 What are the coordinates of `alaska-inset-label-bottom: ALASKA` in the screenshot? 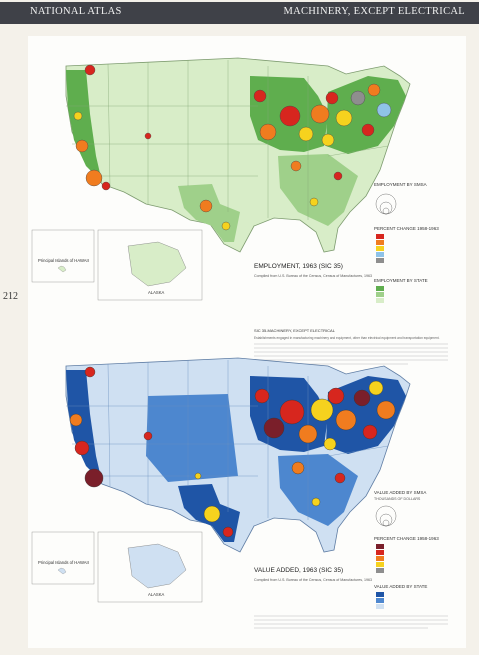 It's located at (156, 594).